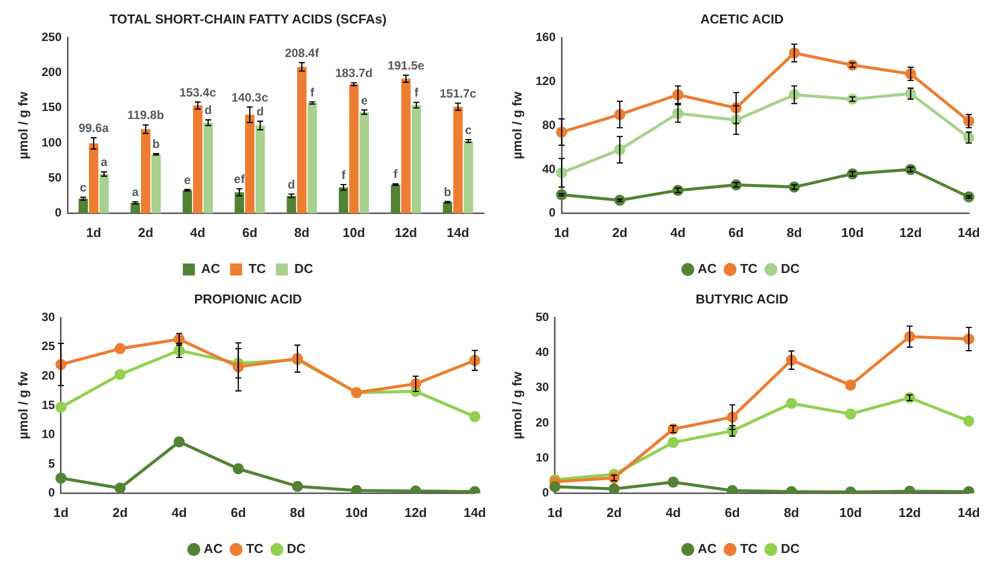  Describe the element at coordinates (49, 346) in the screenshot. I see `y-tick-label: 25` at that location.